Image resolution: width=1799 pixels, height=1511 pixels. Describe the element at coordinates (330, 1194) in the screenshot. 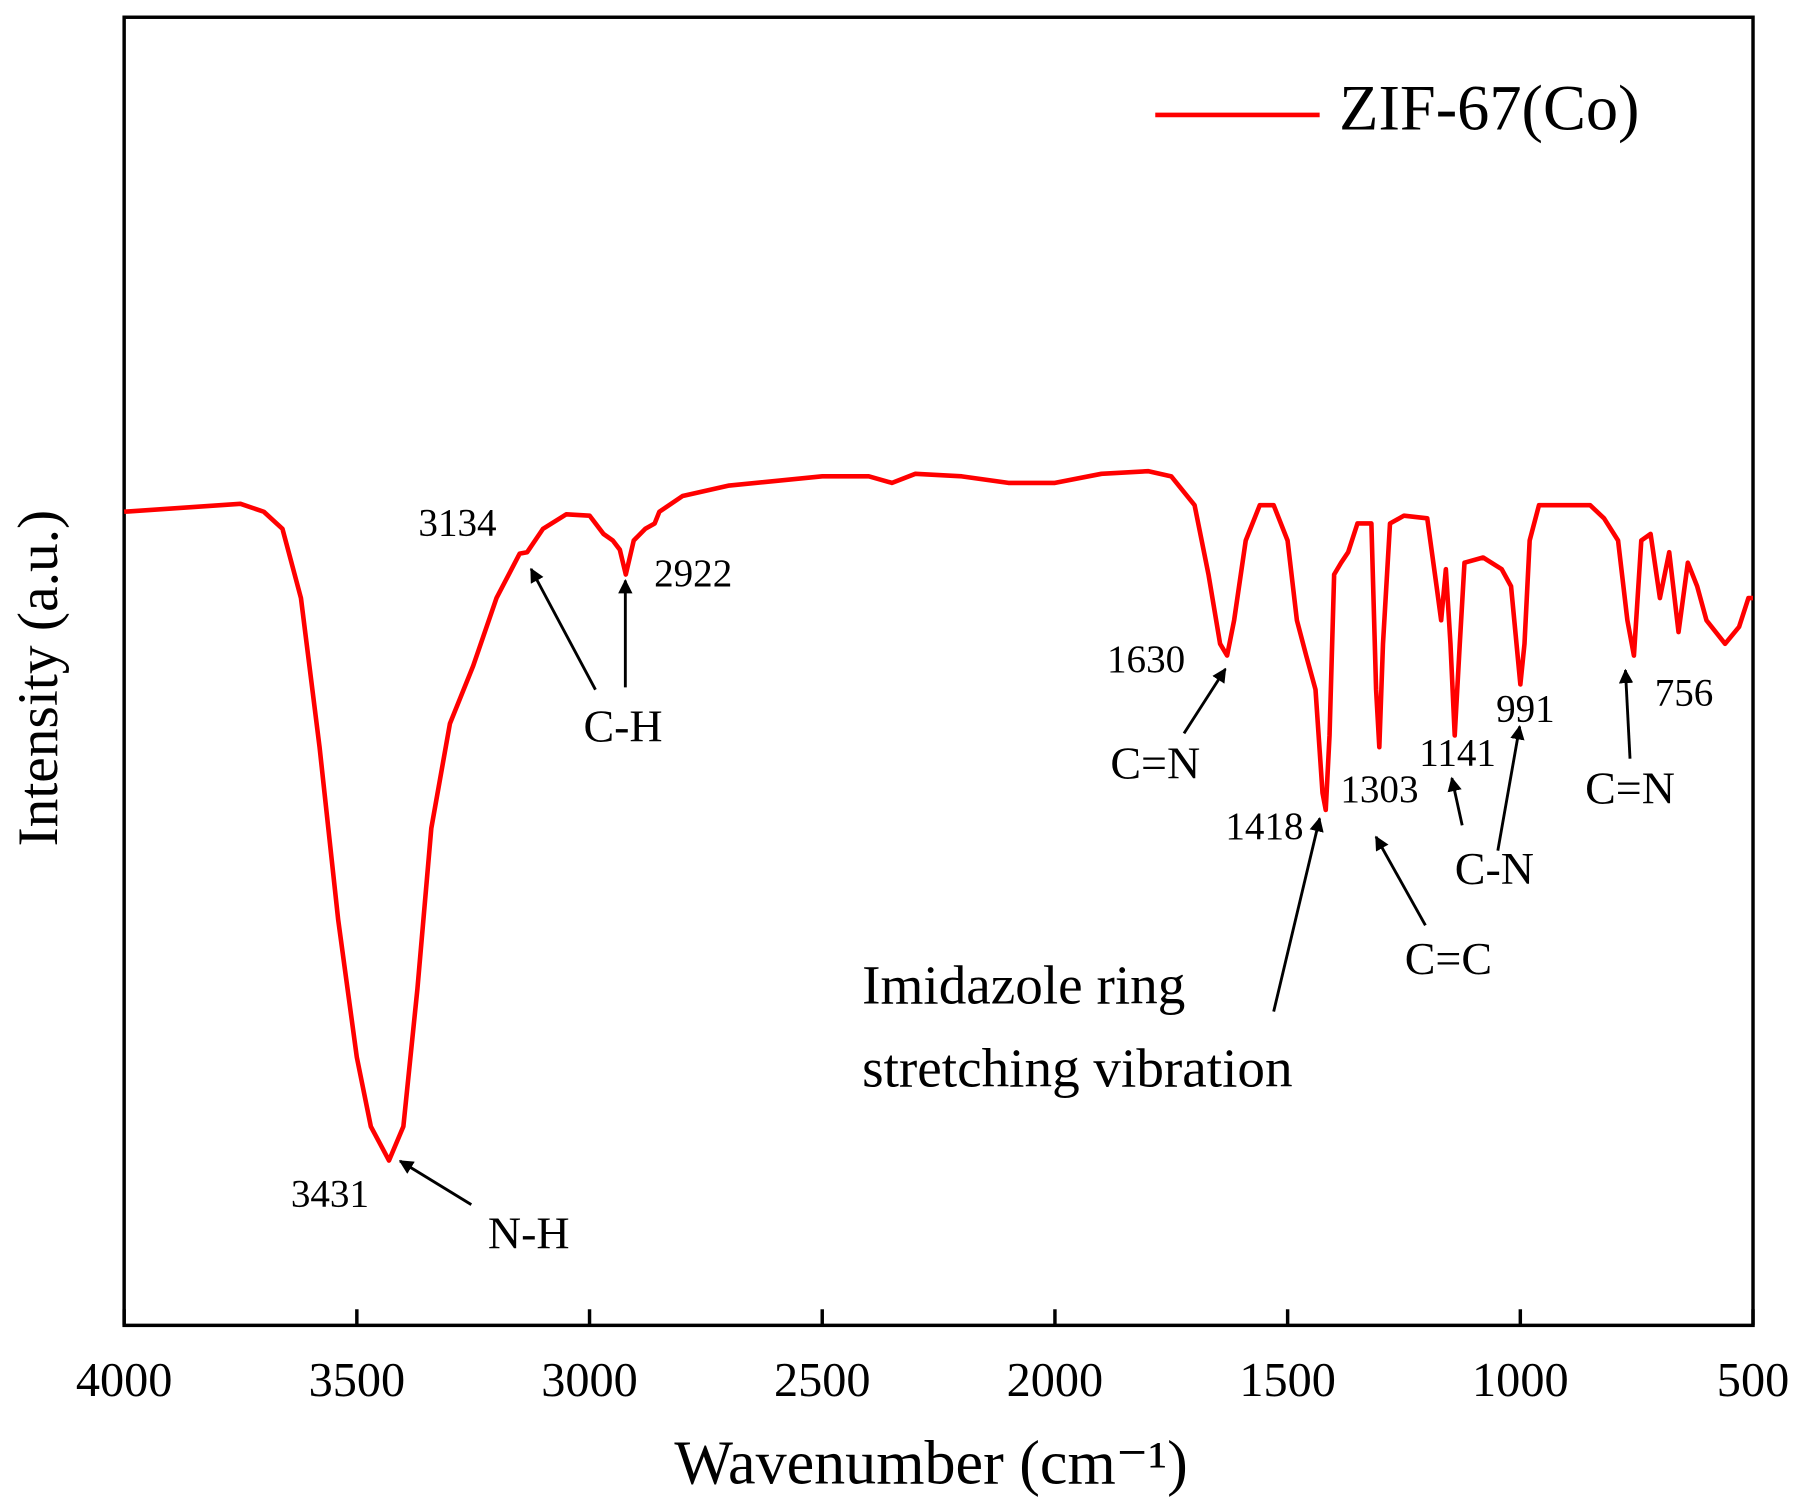

I see `annotation: 3431` at that location.